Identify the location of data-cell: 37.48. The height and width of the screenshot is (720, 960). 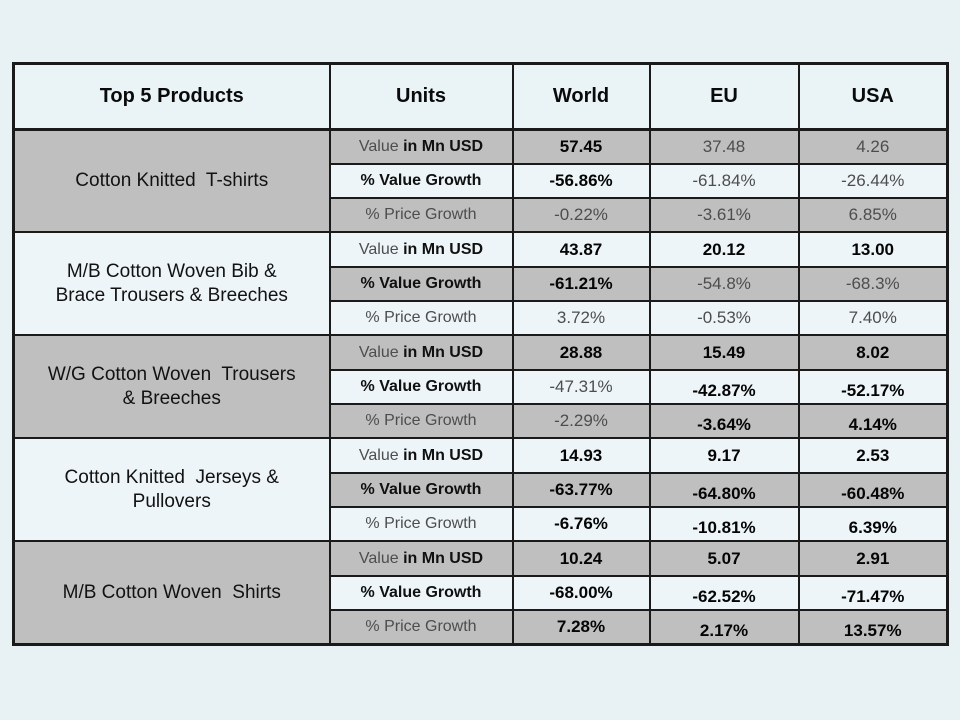
(724, 146).